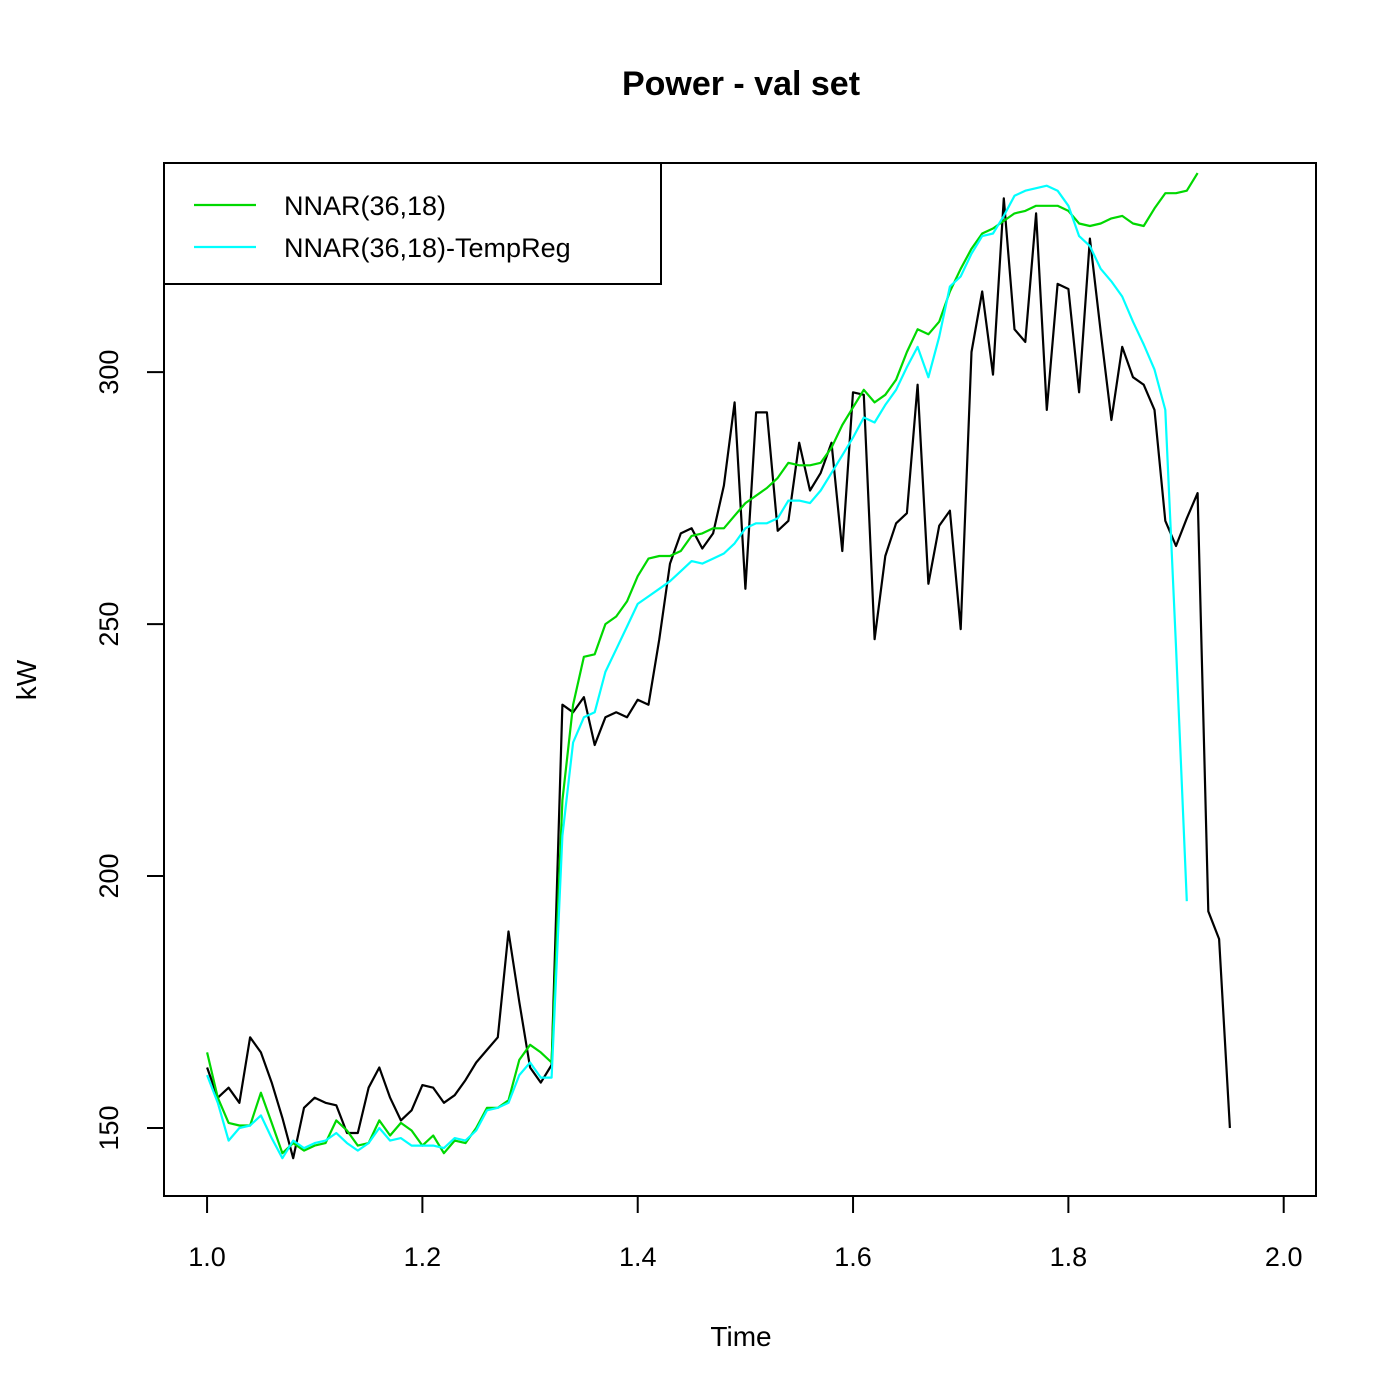  I want to click on y-tick-label: 150, so click(109, 1127).